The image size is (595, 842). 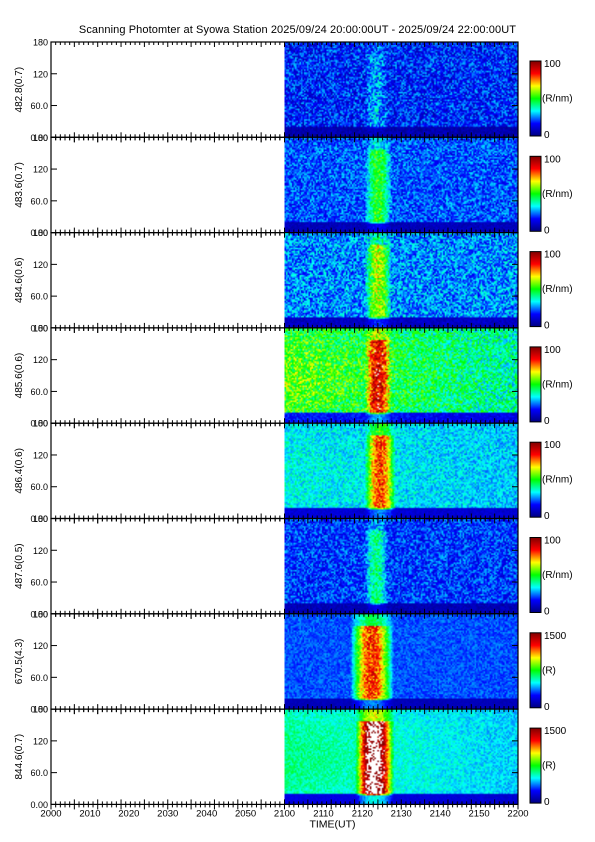 I want to click on x-tick-label: 2040, so click(x=206, y=813).